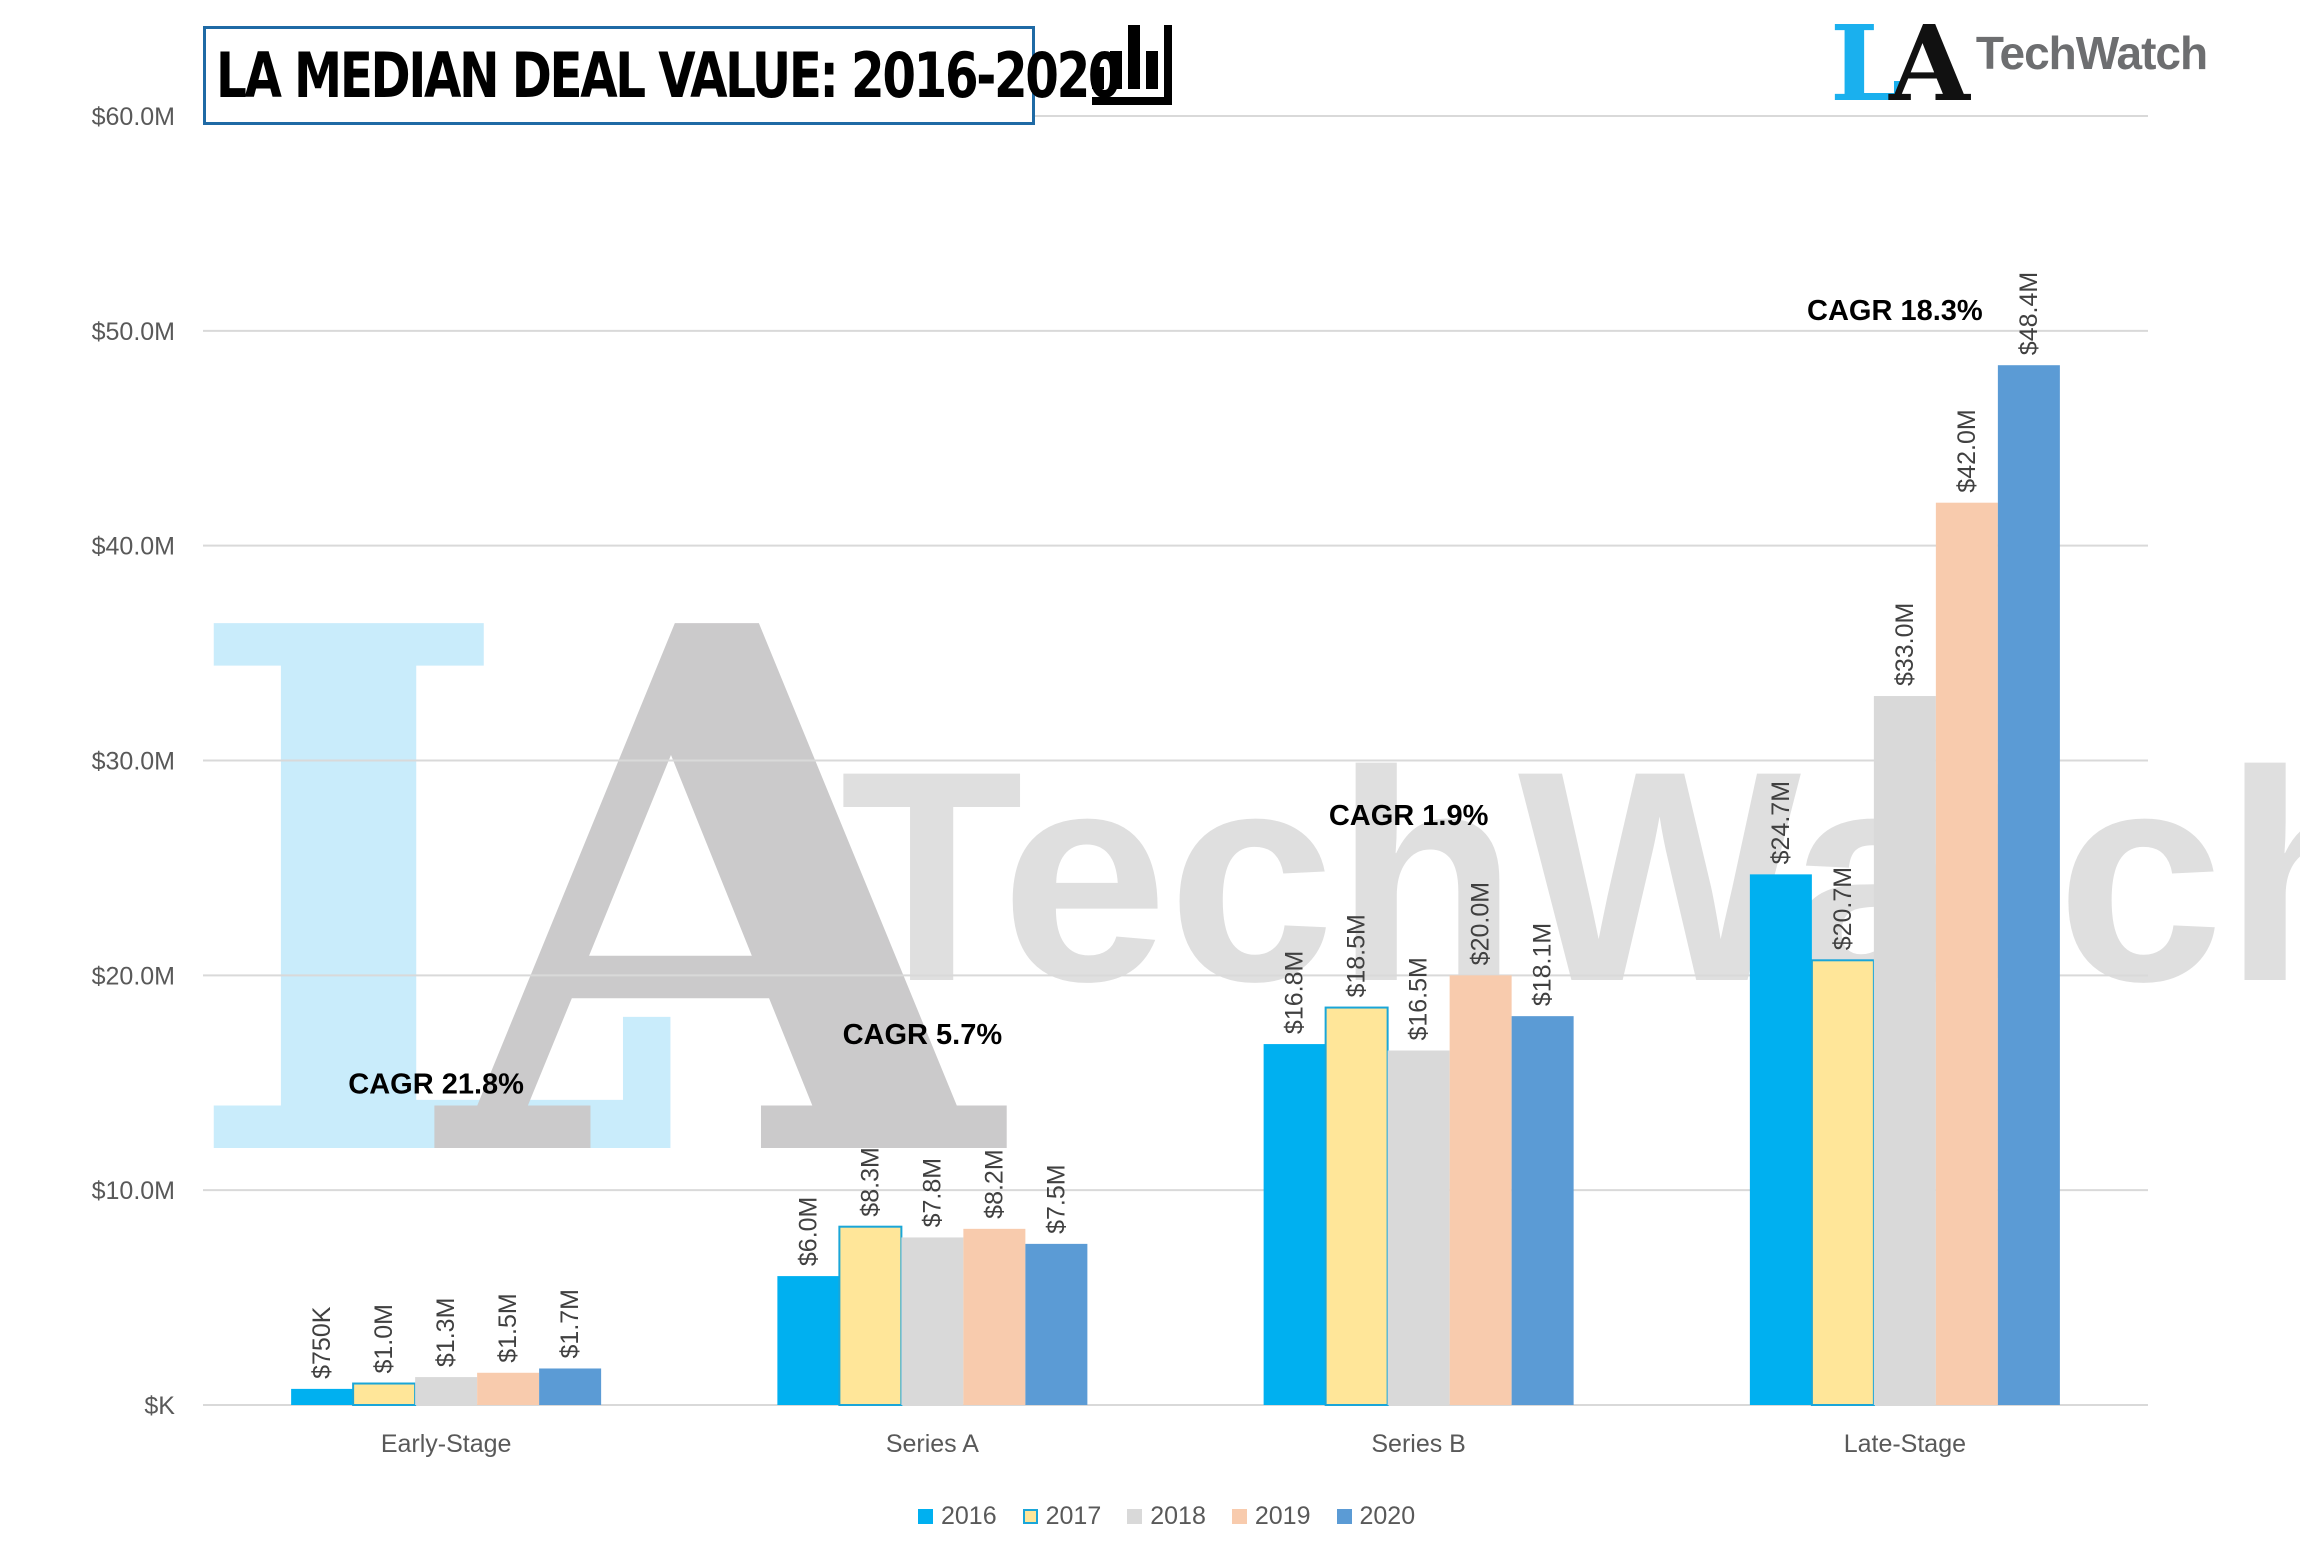  I want to click on y-tick-label: $K, so click(159, 1406).